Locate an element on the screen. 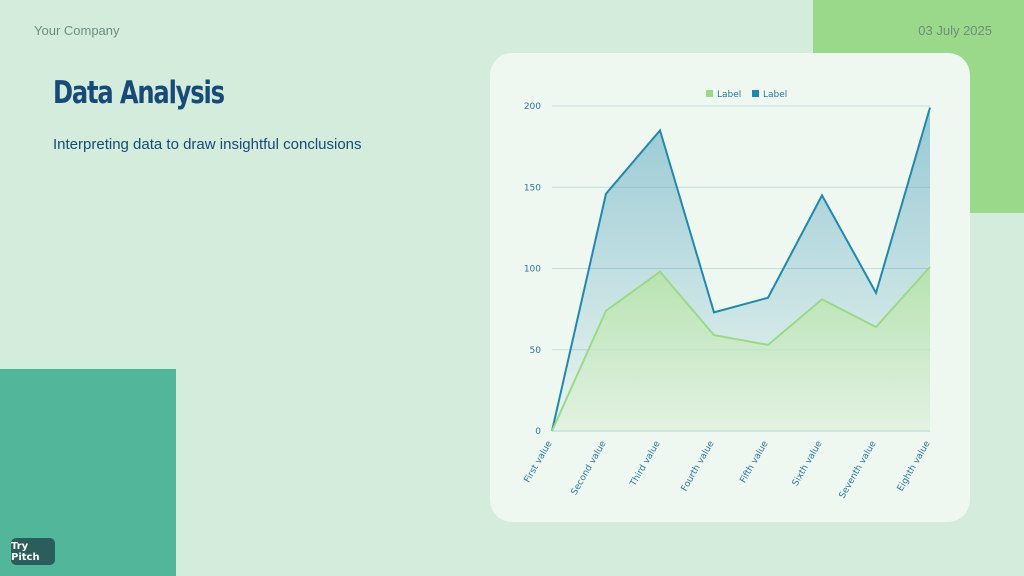  y-tick-label: 100 is located at coordinates (532, 270).